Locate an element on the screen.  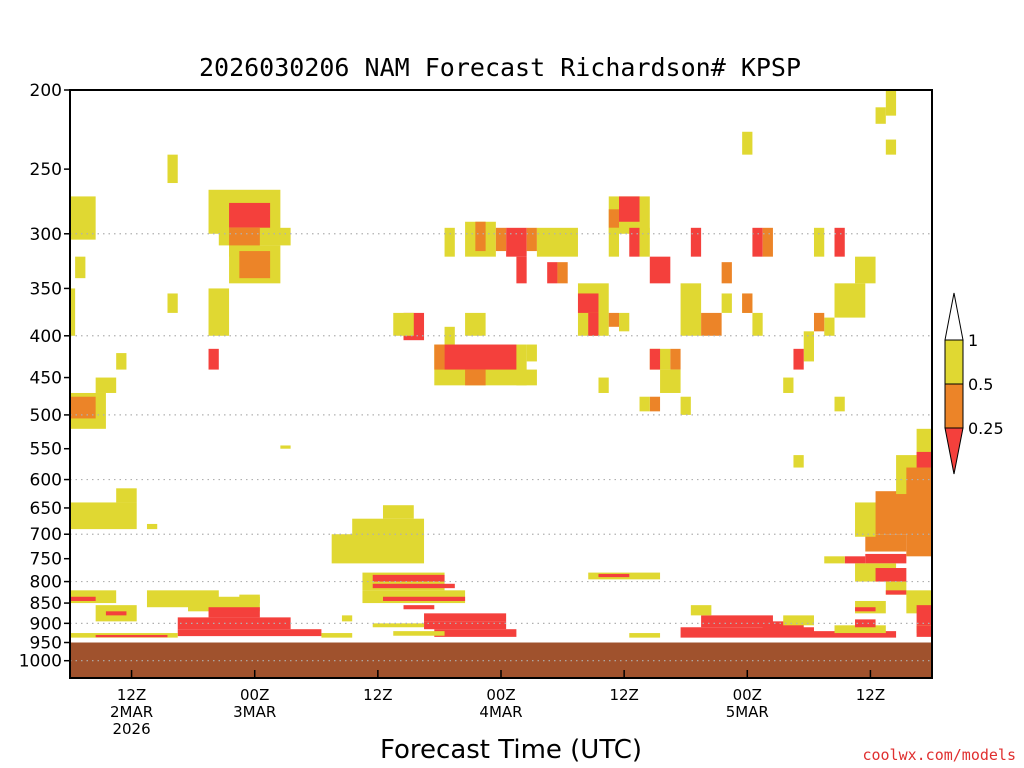
x-tick-label: 5MAR is located at coordinates (747, 712).